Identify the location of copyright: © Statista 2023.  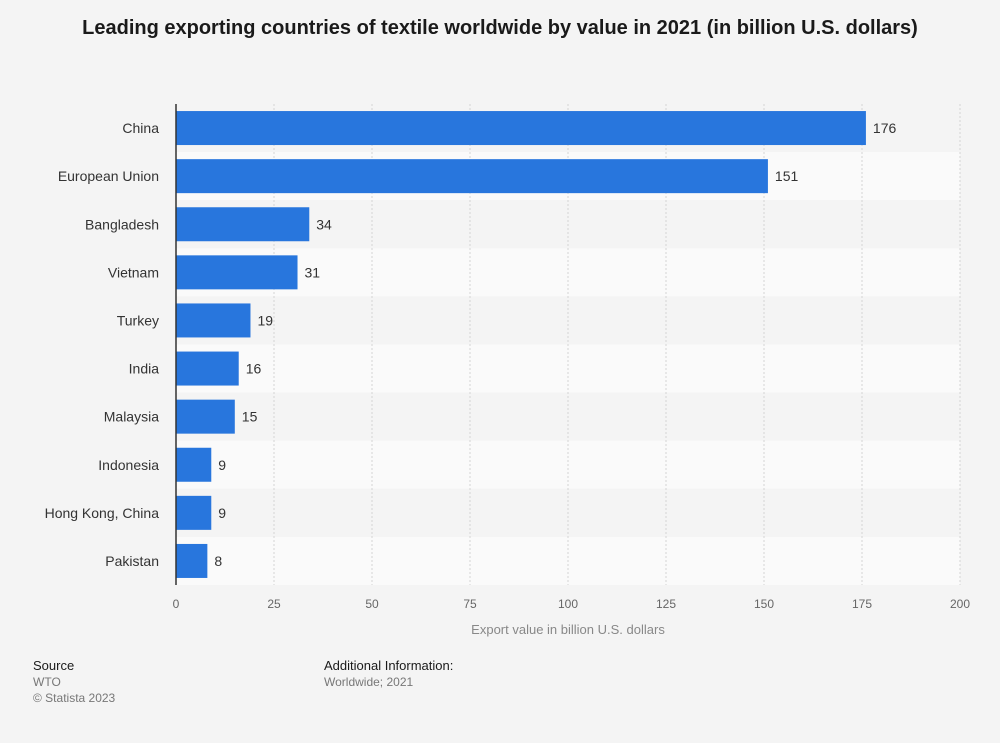
(74, 698).